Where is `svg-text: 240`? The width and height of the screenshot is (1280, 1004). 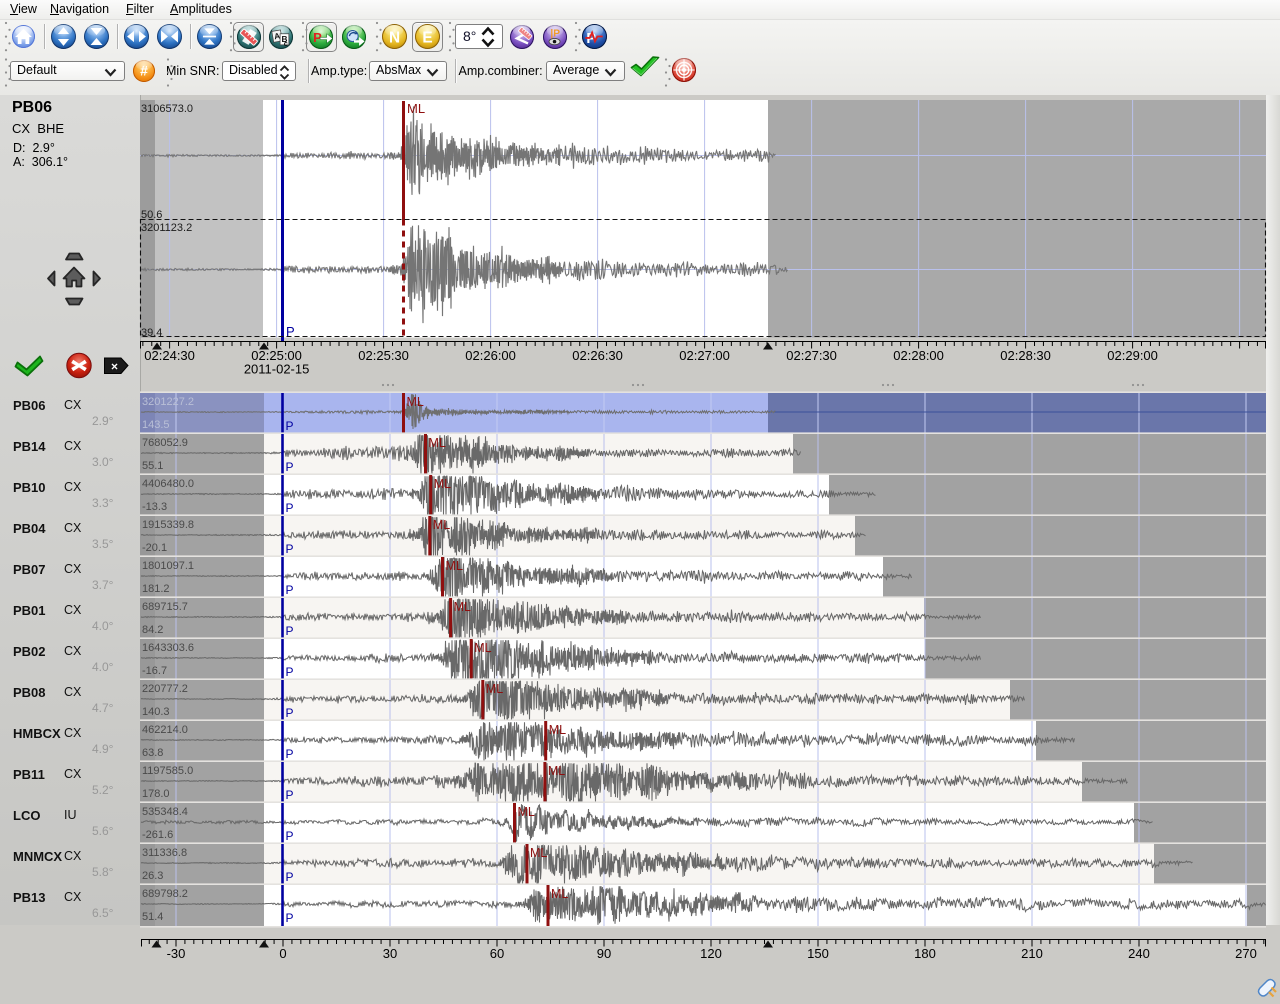
svg-text: 240 is located at coordinates (1139, 953).